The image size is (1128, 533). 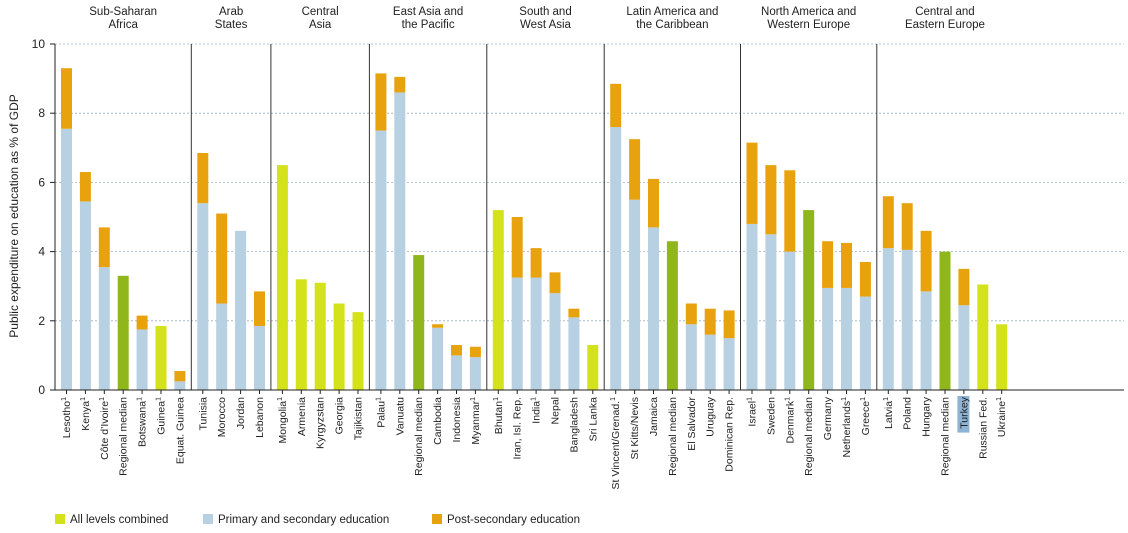 What do you see at coordinates (400, 416) in the screenshot?
I see `category-label: Vanuatu` at bounding box center [400, 416].